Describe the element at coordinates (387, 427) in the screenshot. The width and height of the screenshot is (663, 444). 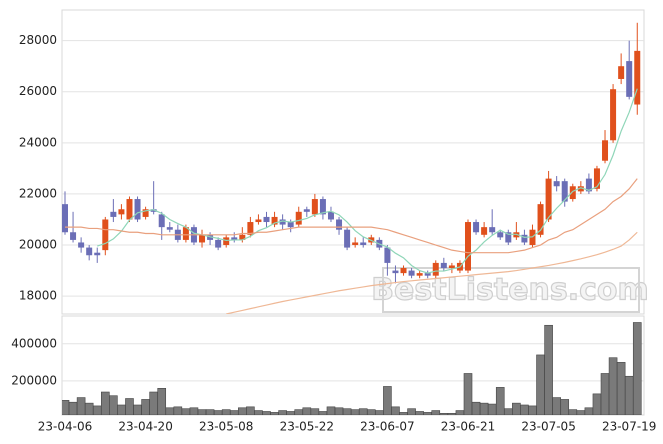
I see `x-tick-label: 23-06-07` at that location.